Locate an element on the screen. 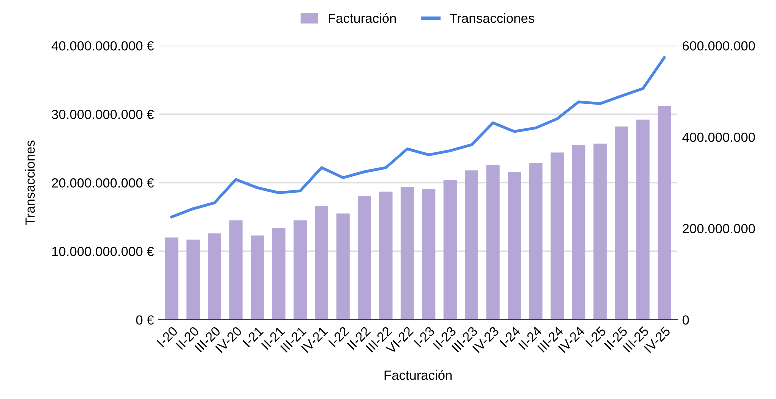 The width and height of the screenshot is (776, 399). x-axis-title: Facturación is located at coordinates (418, 375).